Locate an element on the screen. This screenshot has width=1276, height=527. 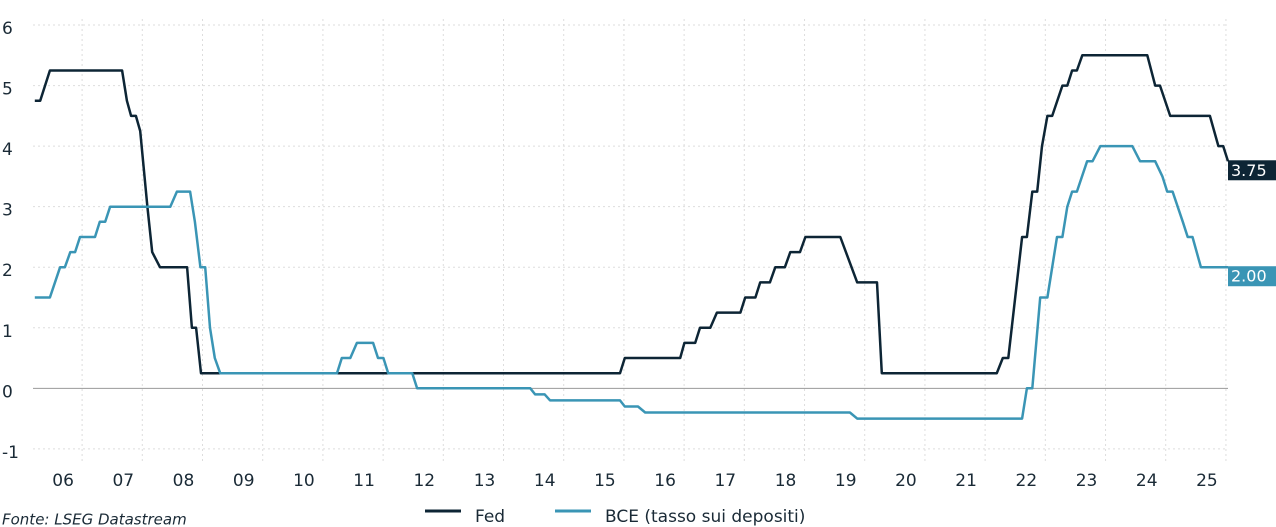
x-tick-label: 21 is located at coordinates (966, 481).